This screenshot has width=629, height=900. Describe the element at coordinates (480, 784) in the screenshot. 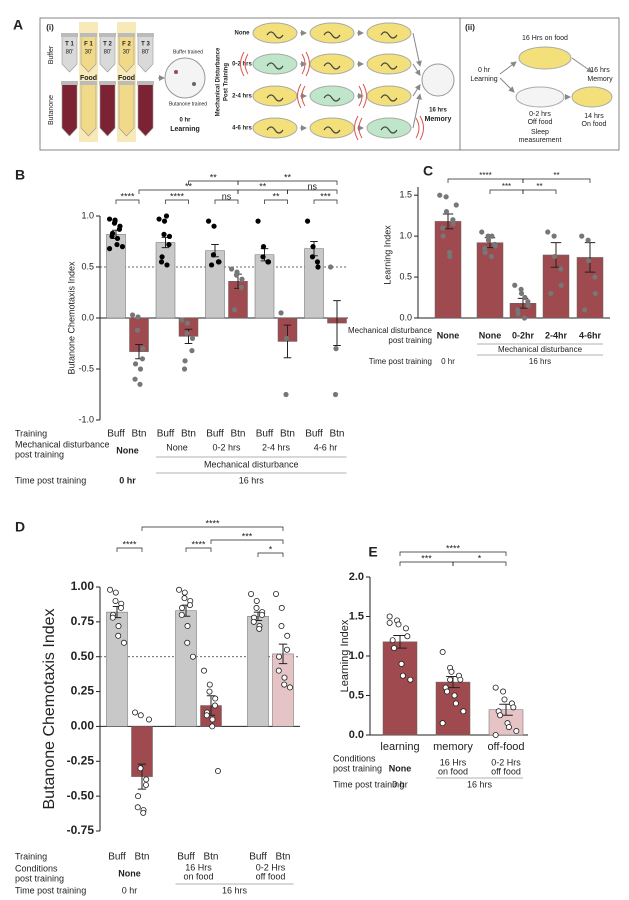

I see `table-cell: 16 hrs` at that location.